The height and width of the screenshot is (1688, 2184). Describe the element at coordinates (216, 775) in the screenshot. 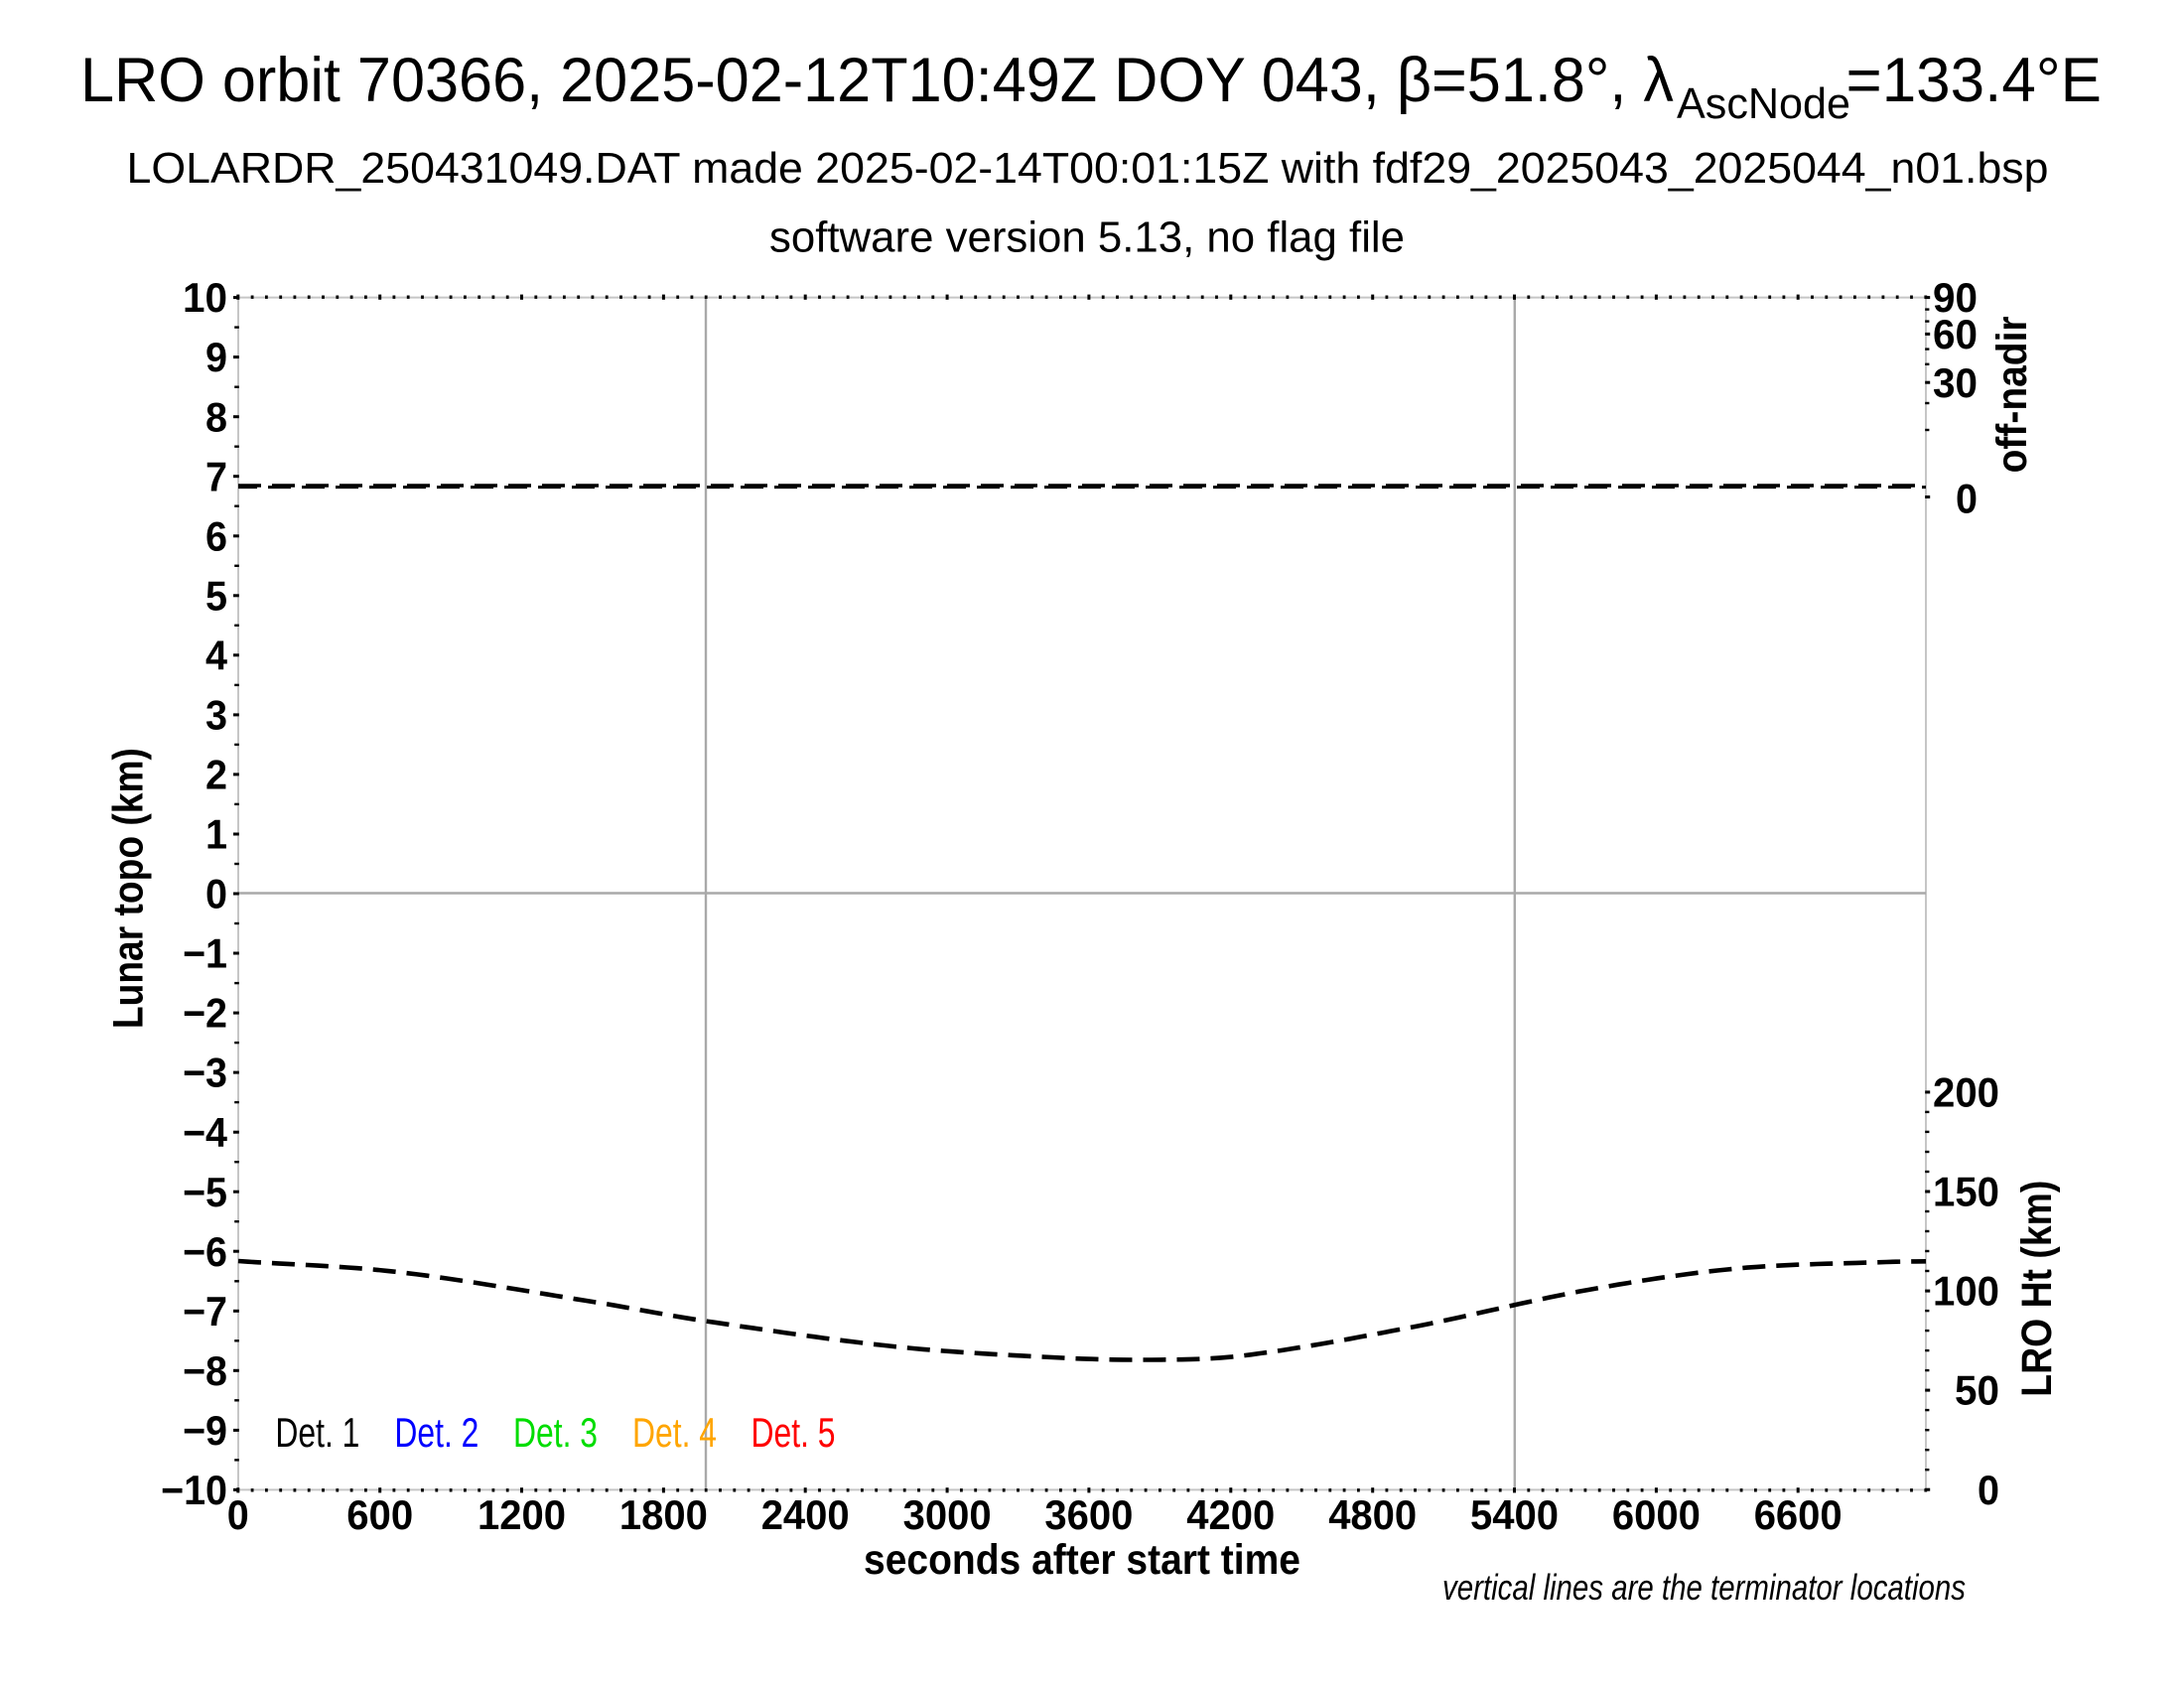

I see `svg-text: 2` at that location.